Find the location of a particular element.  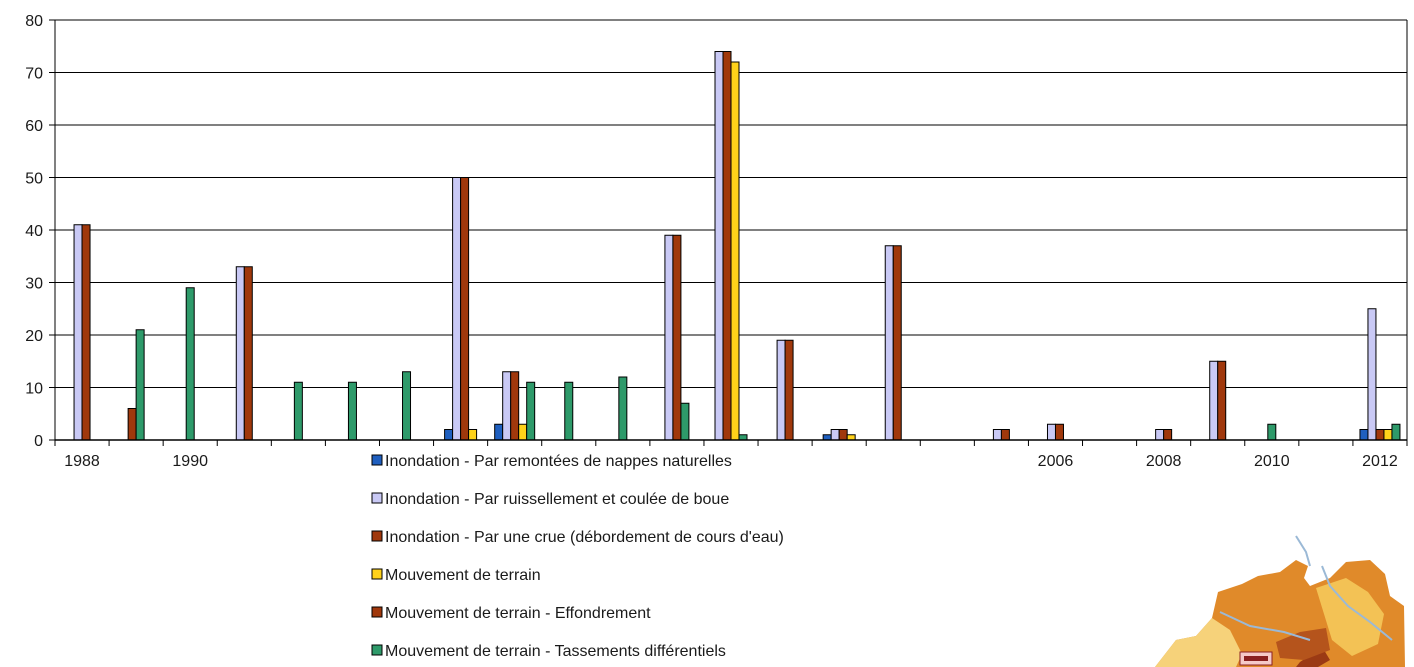

legend-item: Mouvement de terrain - Effondrement is located at coordinates (511, 613).